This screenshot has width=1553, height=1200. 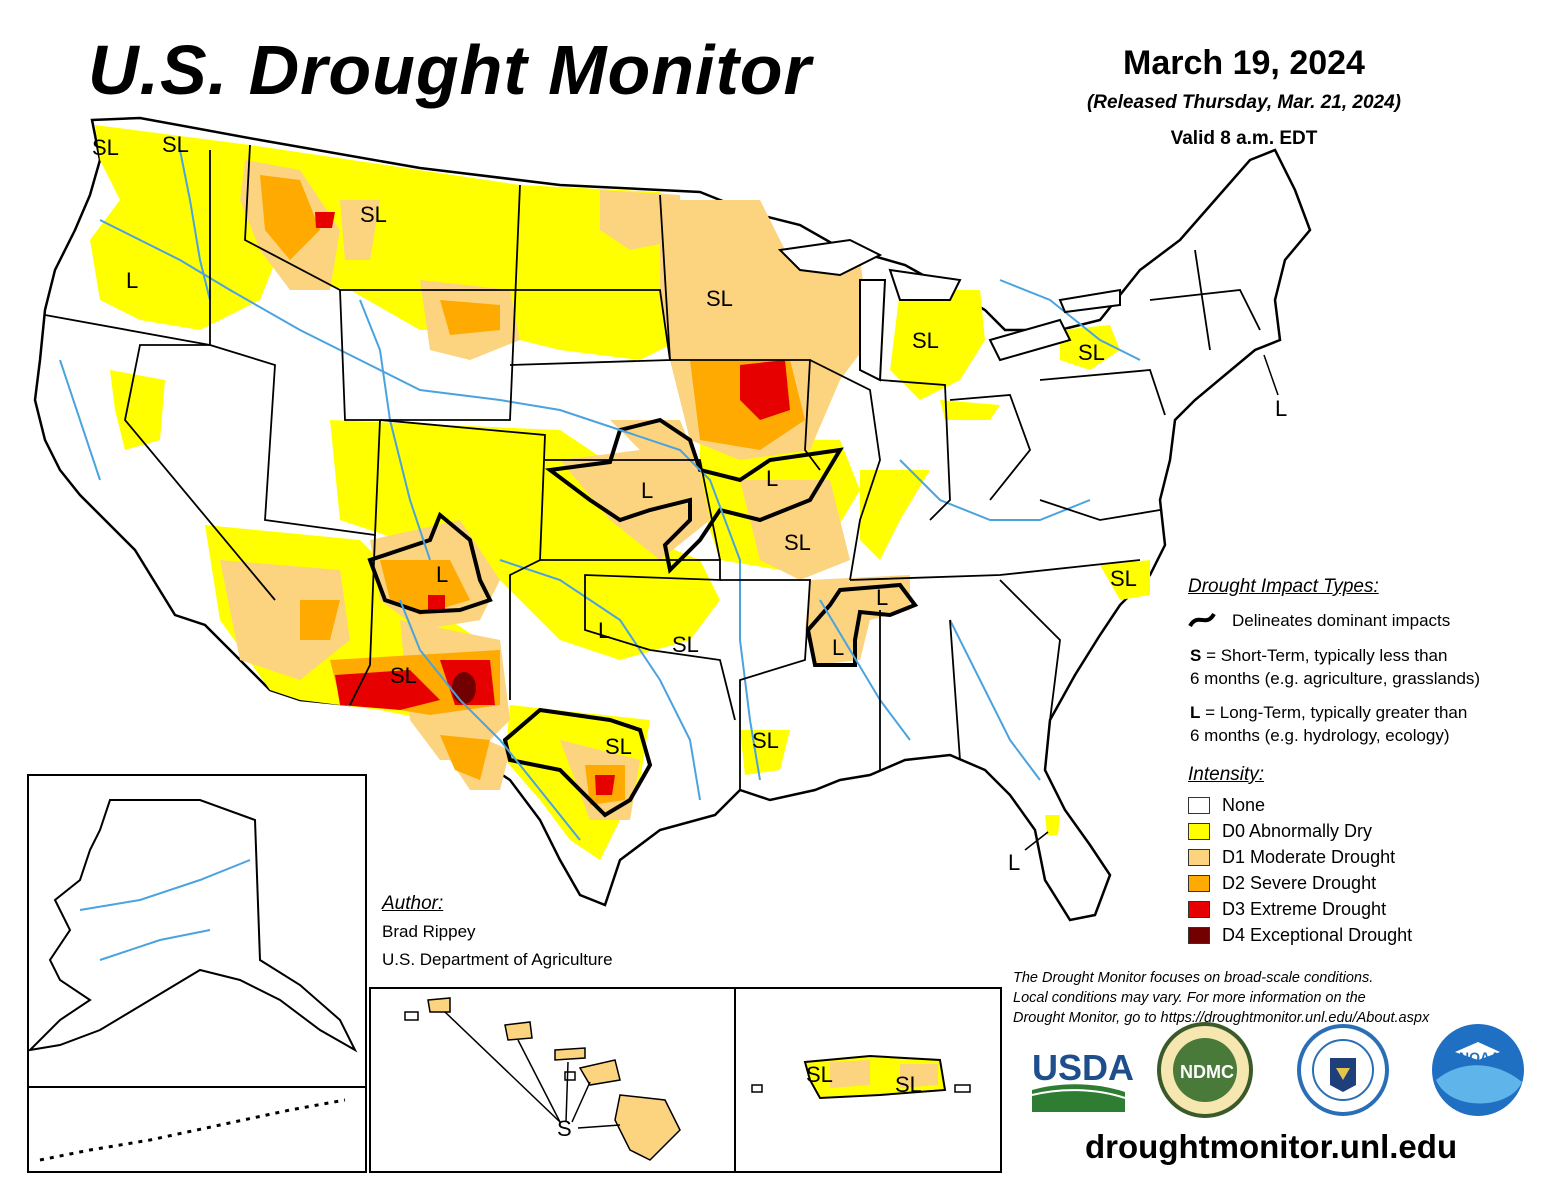 What do you see at coordinates (1244, 63) in the screenshot?
I see `map-date: March 19, 2024` at bounding box center [1244, 63].